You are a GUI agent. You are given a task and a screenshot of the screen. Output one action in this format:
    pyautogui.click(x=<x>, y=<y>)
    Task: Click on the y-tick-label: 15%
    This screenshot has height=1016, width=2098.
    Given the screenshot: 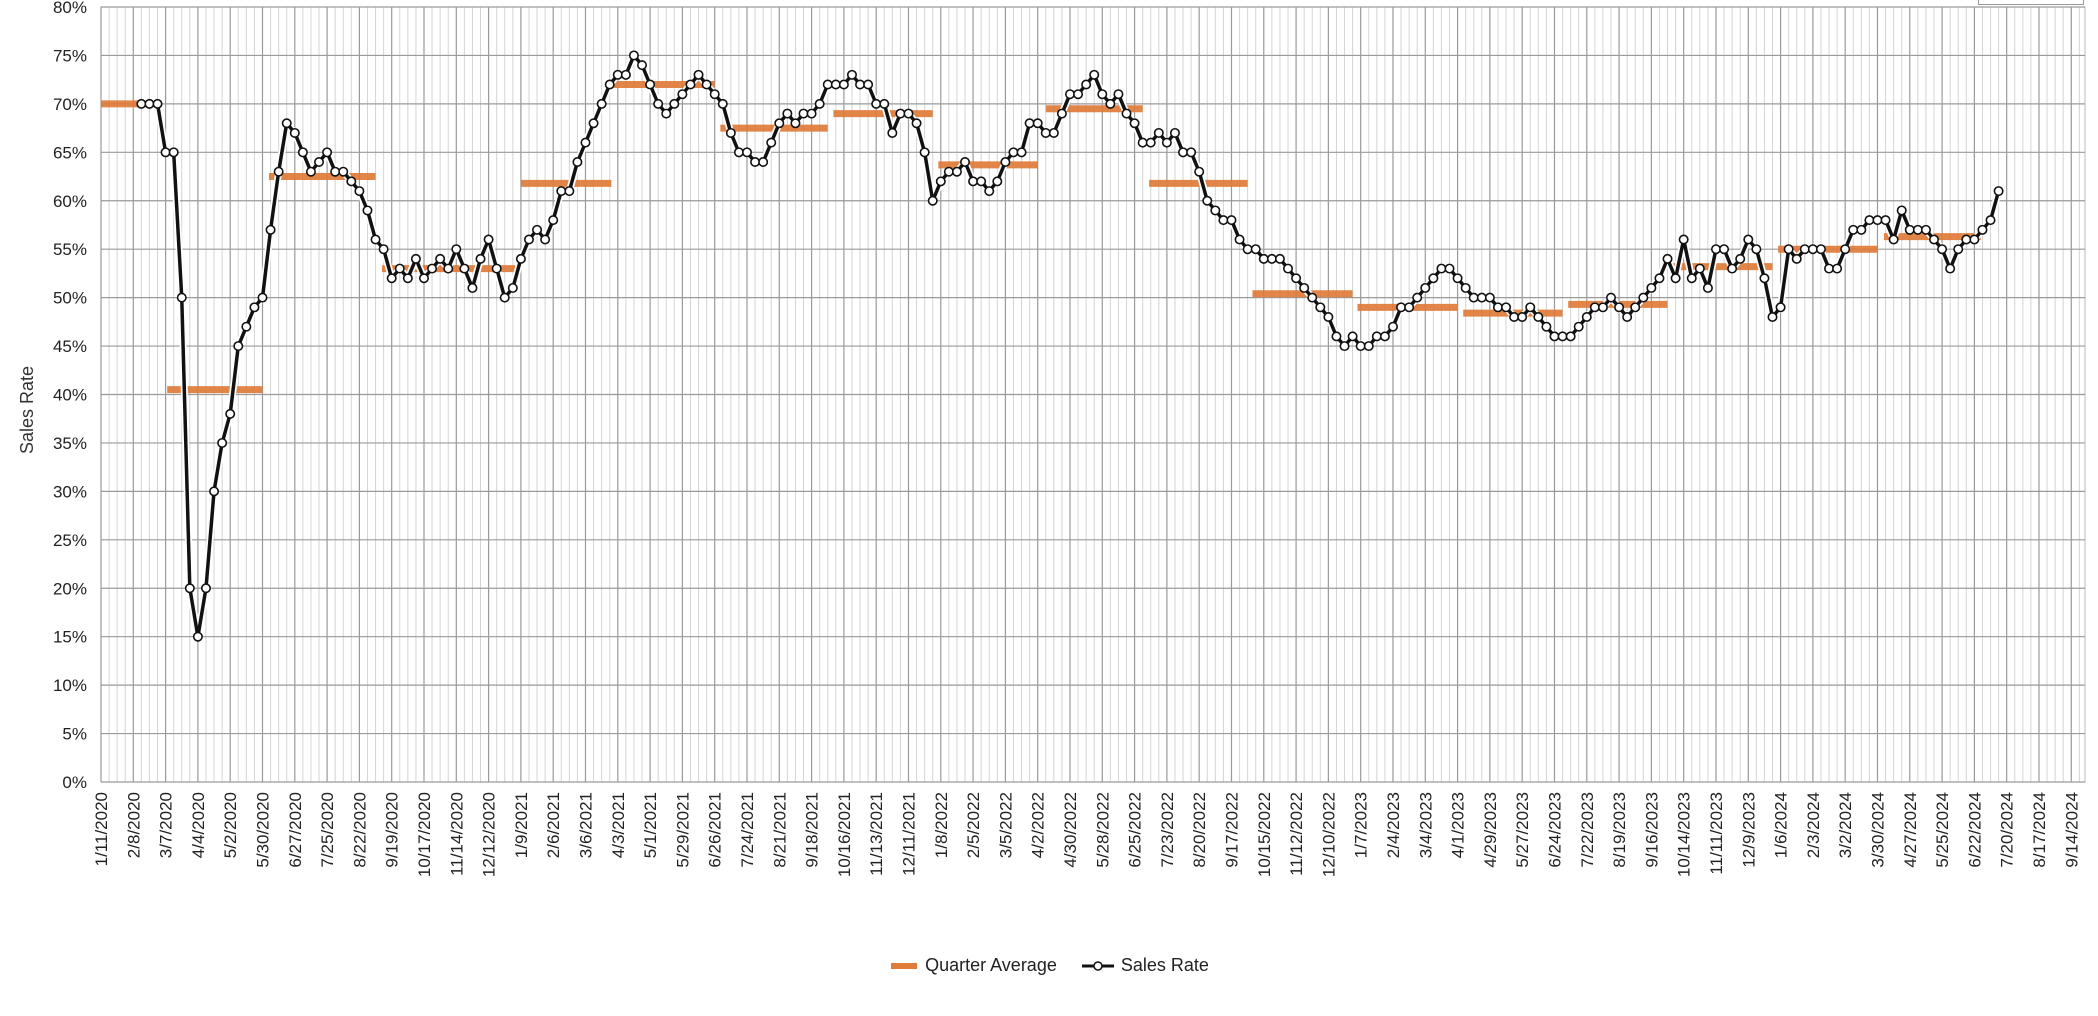 What is the action you would take?
    pyautogui.click(x=70, y=637)
    